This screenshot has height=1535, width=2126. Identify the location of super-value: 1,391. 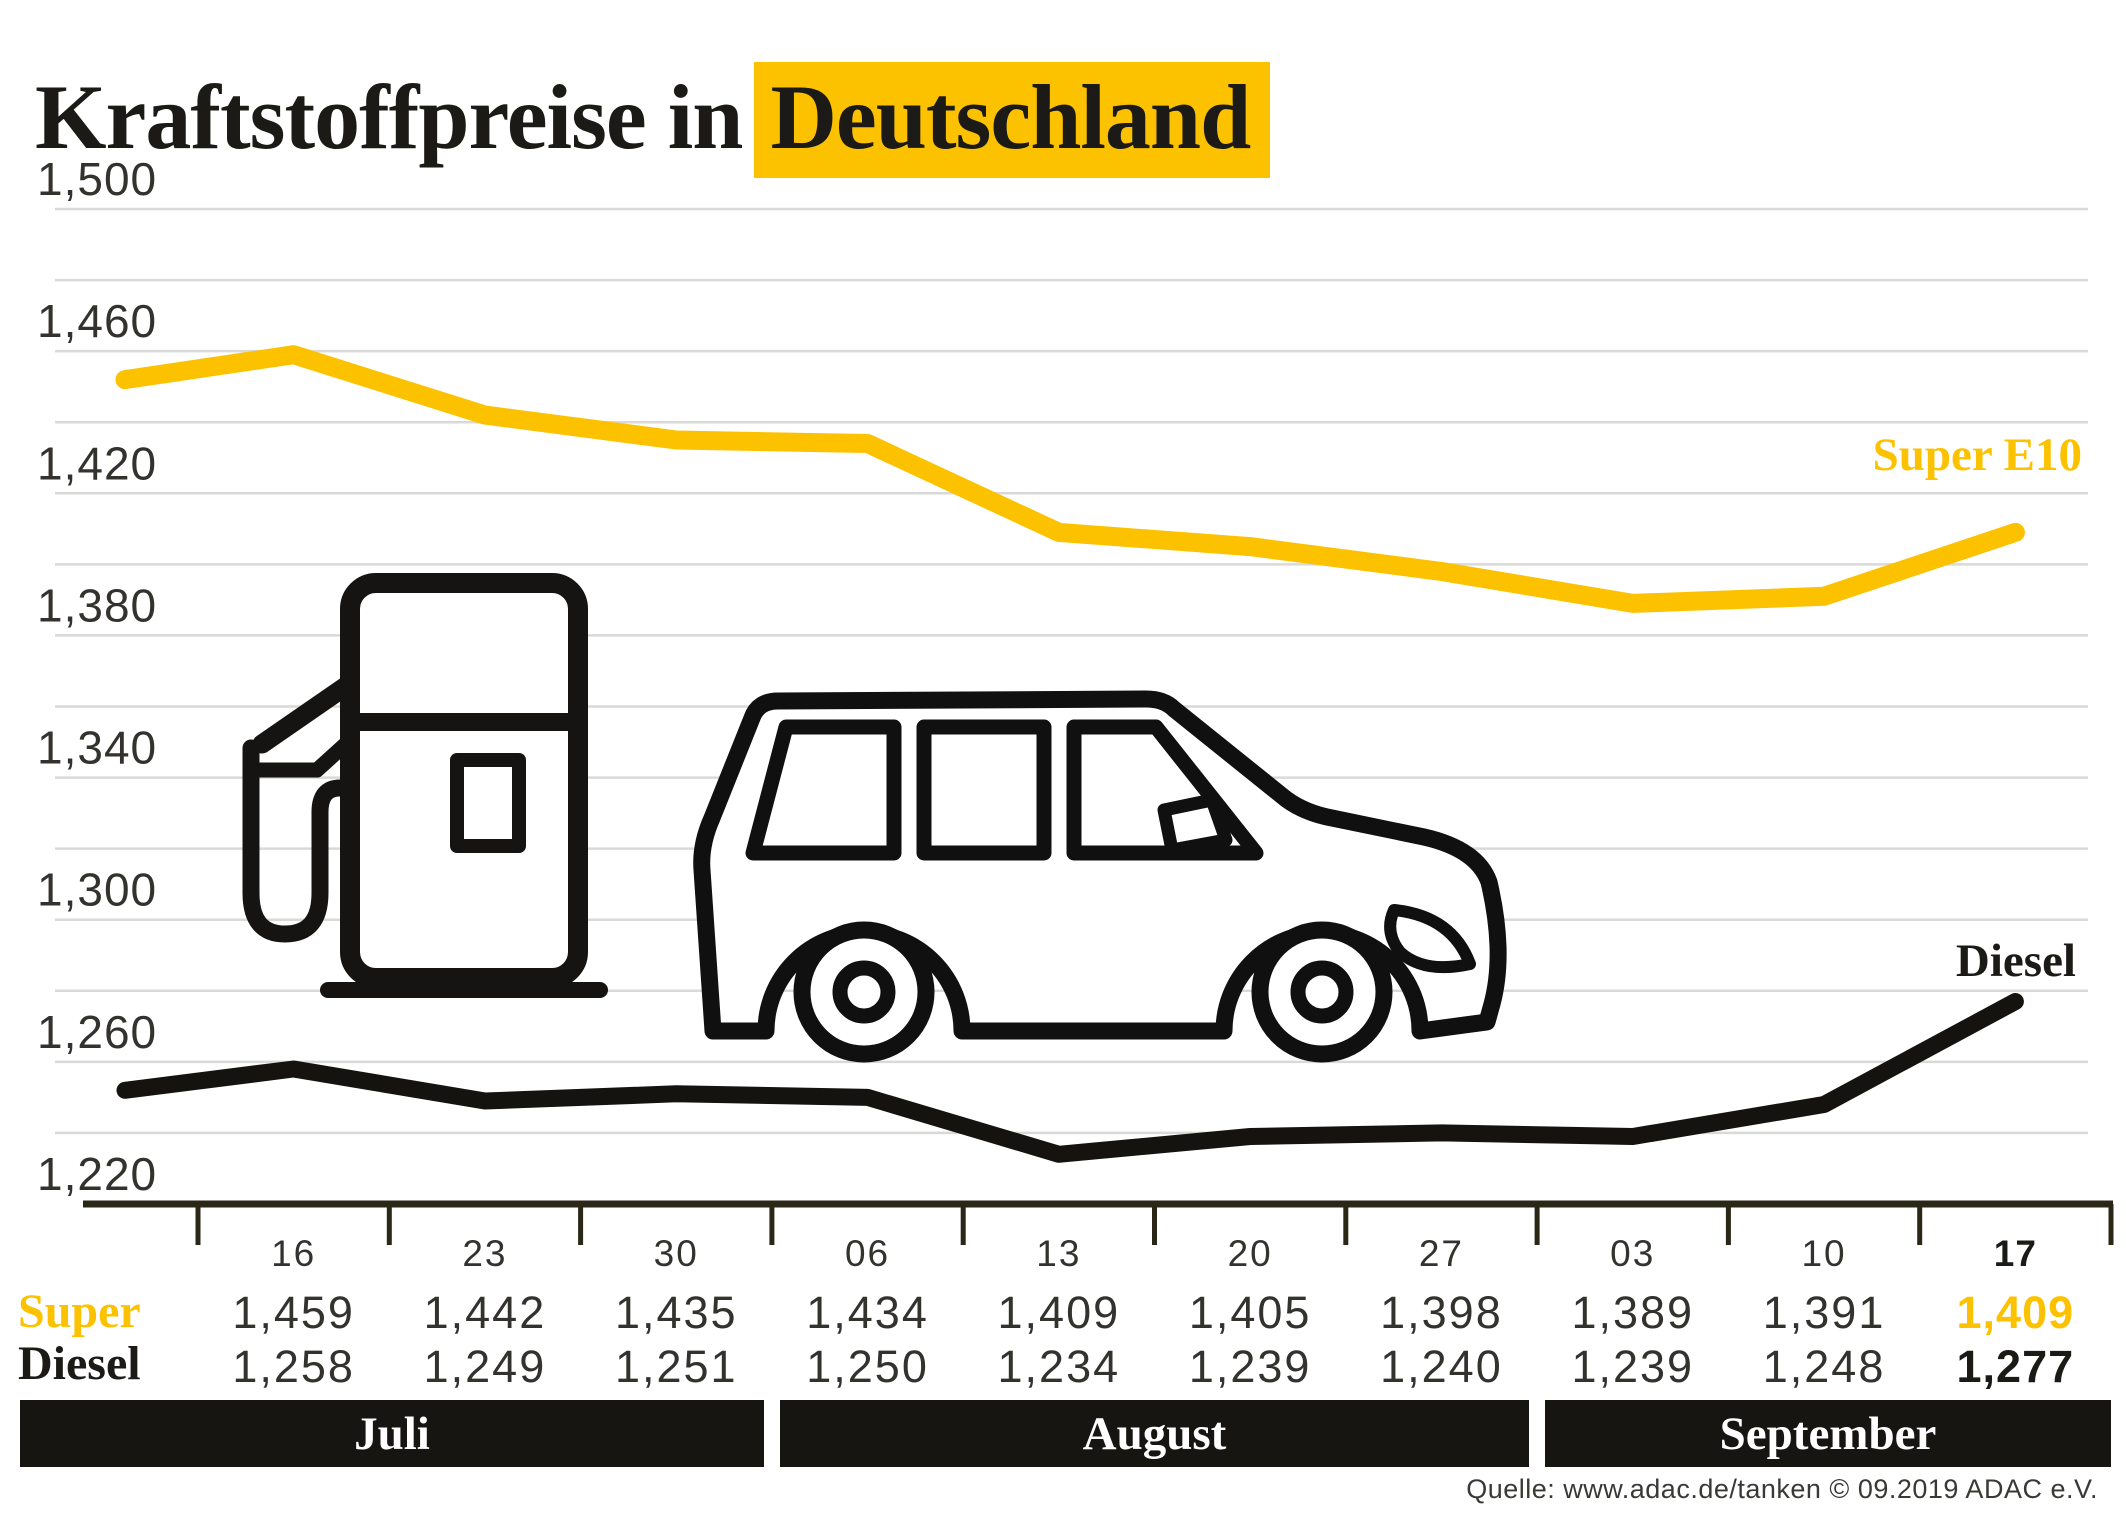
(1824, 1312).